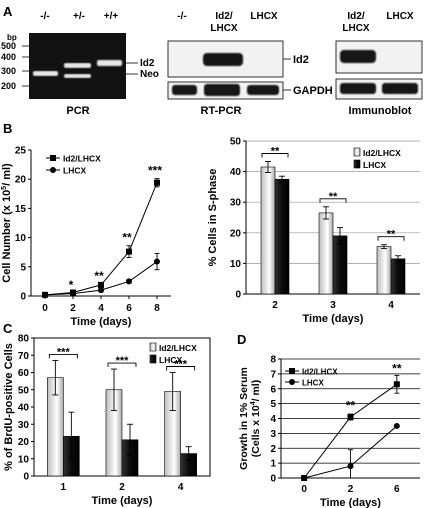 The height and width of the screenshot is (508, 426). I want to click on band-label-id2: Id2, so click(301, 60).